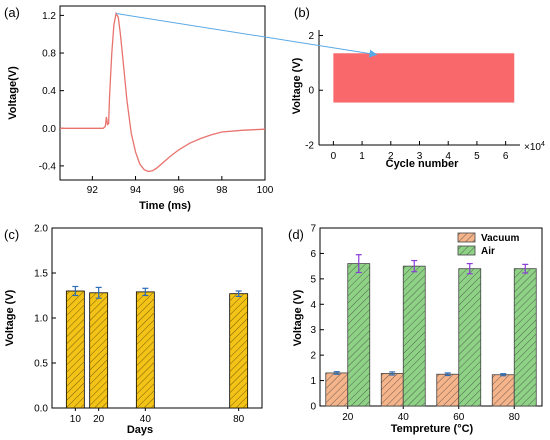 This screenshot has width=550, height=440. I want to click on panel-d-xtick-label: 60, so click(459, 417).